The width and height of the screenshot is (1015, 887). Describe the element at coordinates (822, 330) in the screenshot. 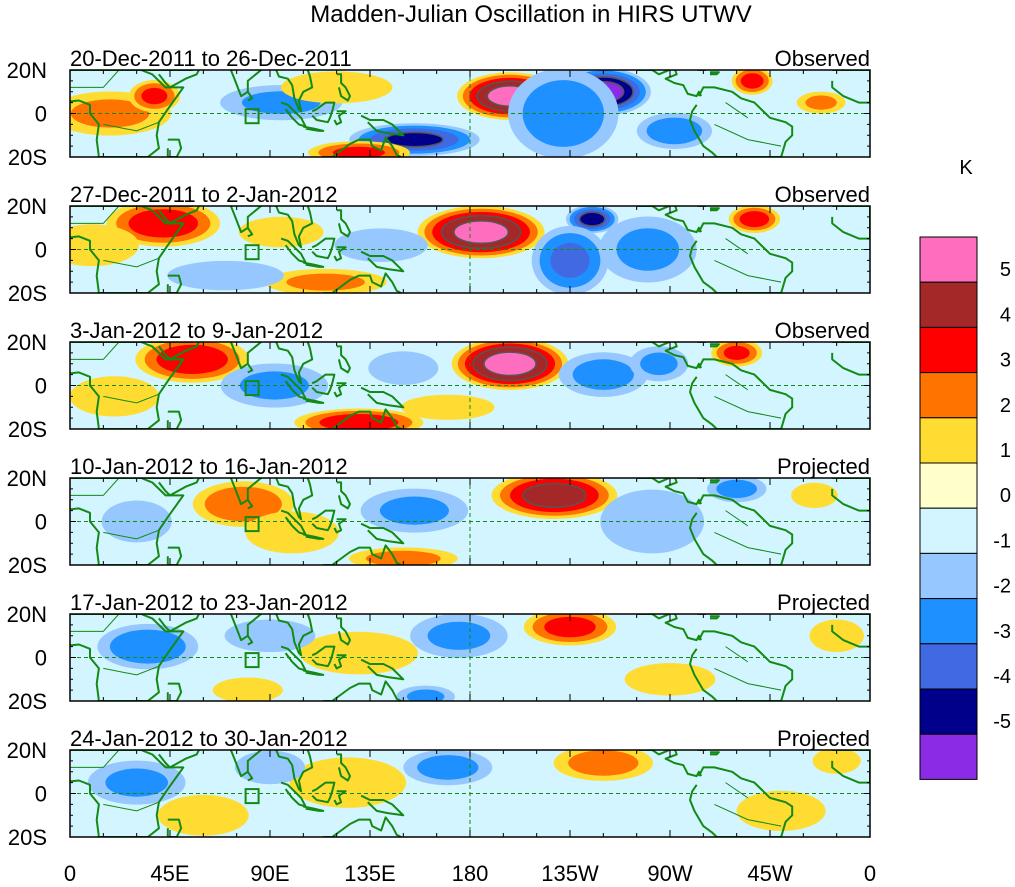

I see `panel-status: Observed` at that location.